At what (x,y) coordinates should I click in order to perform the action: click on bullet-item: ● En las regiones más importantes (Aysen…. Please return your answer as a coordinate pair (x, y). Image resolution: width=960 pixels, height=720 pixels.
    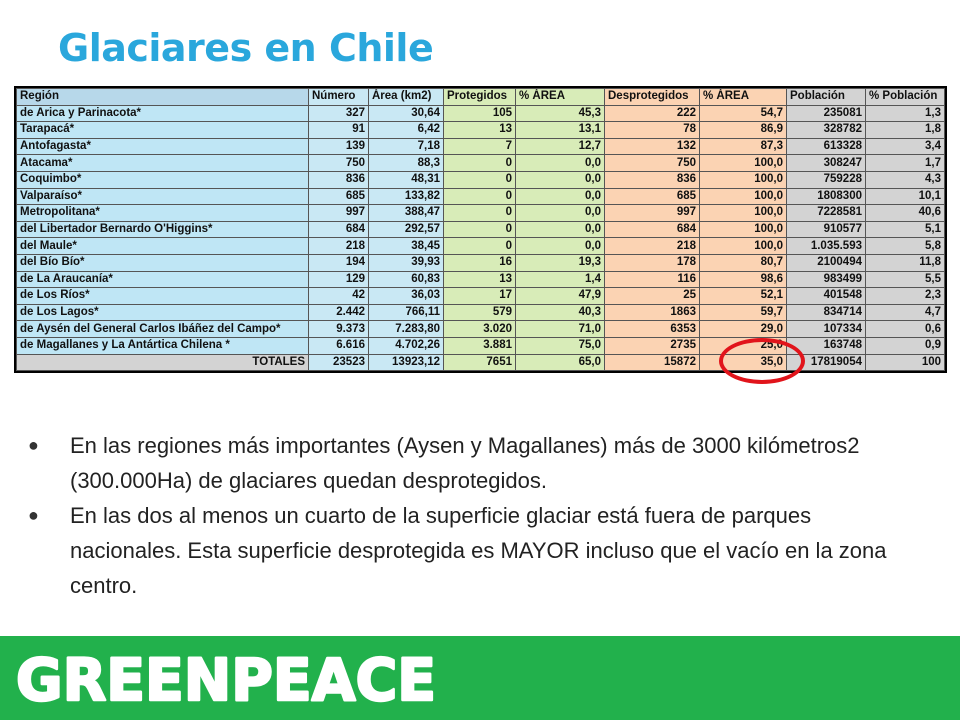
    Looking at the image, I should click on (478, 463).